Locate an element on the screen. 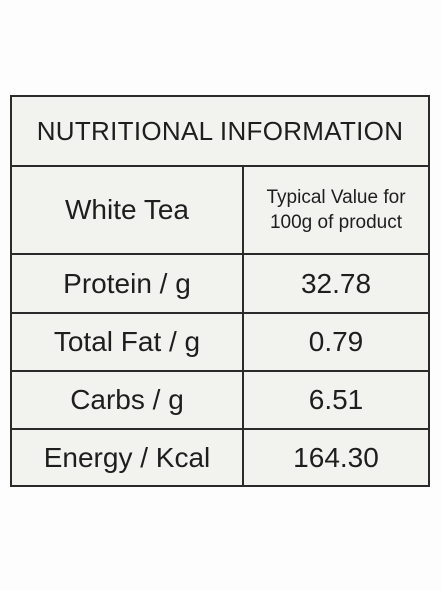 This screenshot has width=442, height=590. nutrient-value: 6.51 is located at coordinates (336, 399).